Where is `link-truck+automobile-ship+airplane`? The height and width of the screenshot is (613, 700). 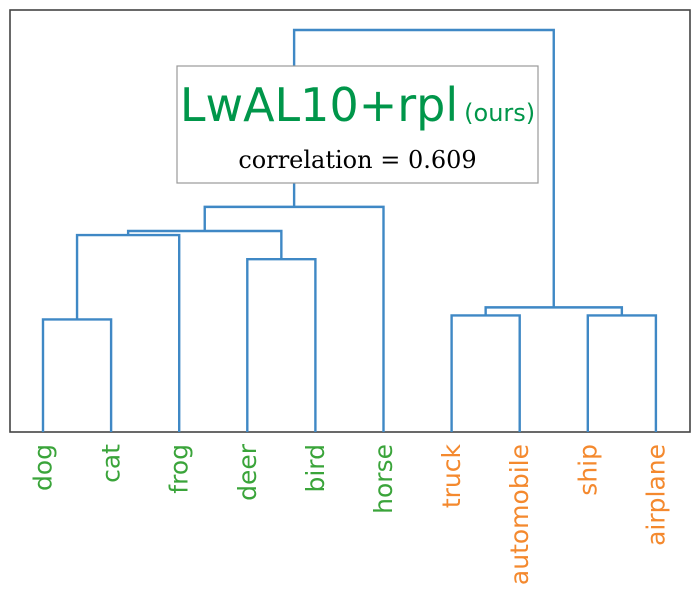
link-truck+automobile-ship+airplane is located at coordinates (554, 311).